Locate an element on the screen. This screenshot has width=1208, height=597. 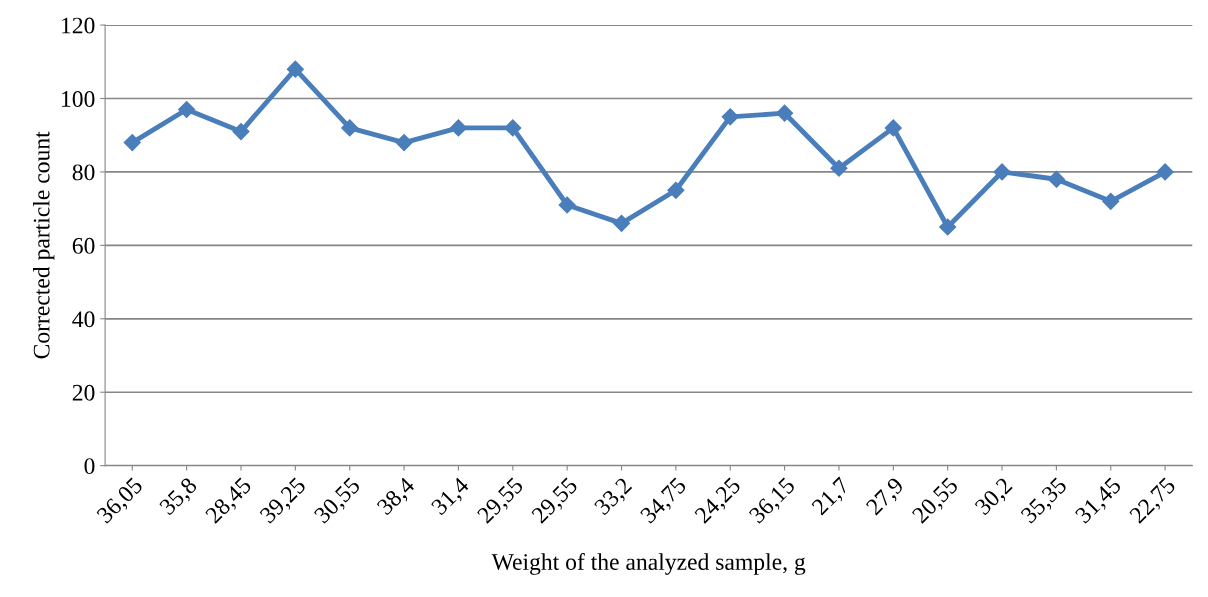
y-tick-label: 40 is located at coordinates (83, 319).